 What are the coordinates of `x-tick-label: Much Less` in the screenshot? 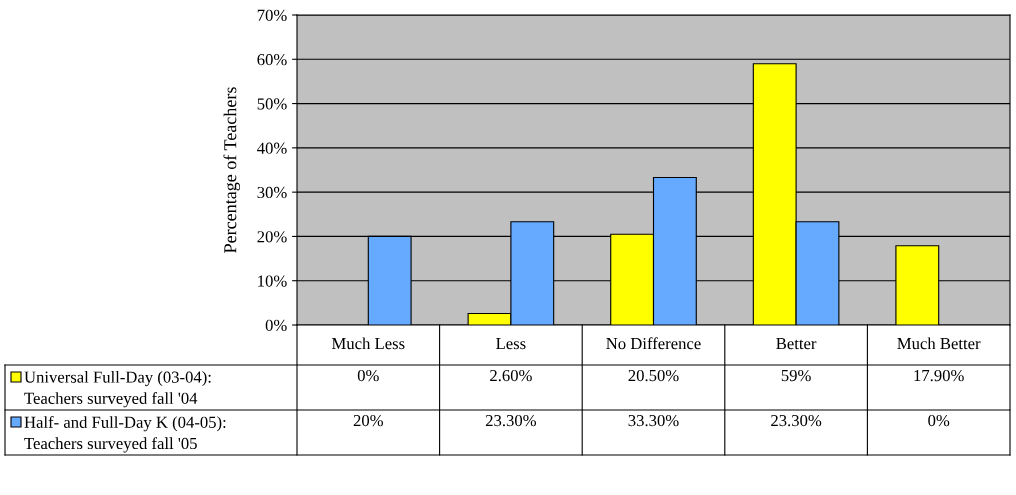 It's located at (368, 343).